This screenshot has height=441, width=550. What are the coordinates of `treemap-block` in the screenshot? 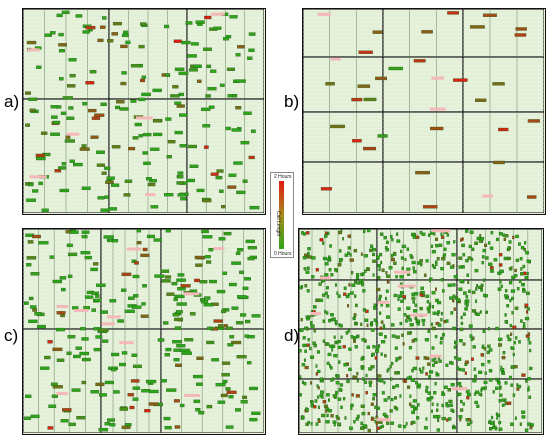 It's located at (423, 137).